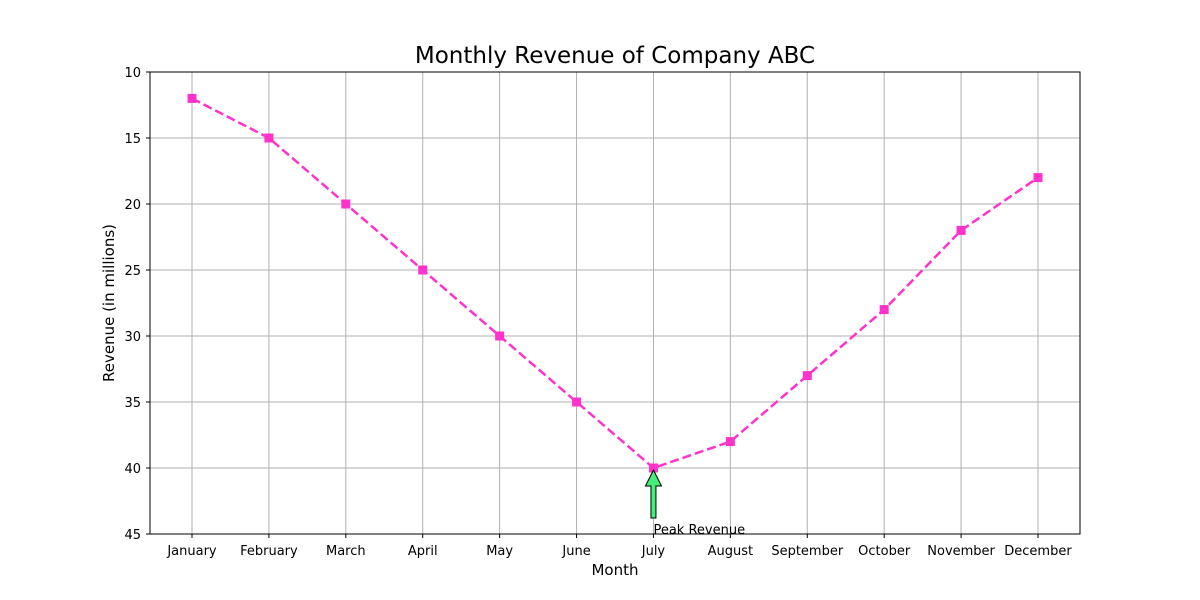 Image resolution: width=1200 pixels, height=600 pixels. I want to click on x-tick-label: July, so click(653, 551).